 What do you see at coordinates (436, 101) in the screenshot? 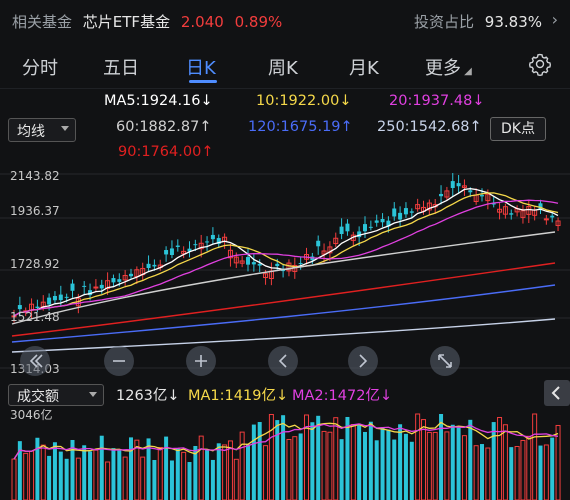
I see `ma20-value: 20:1937.48↓` at bounding box center [436, 101].